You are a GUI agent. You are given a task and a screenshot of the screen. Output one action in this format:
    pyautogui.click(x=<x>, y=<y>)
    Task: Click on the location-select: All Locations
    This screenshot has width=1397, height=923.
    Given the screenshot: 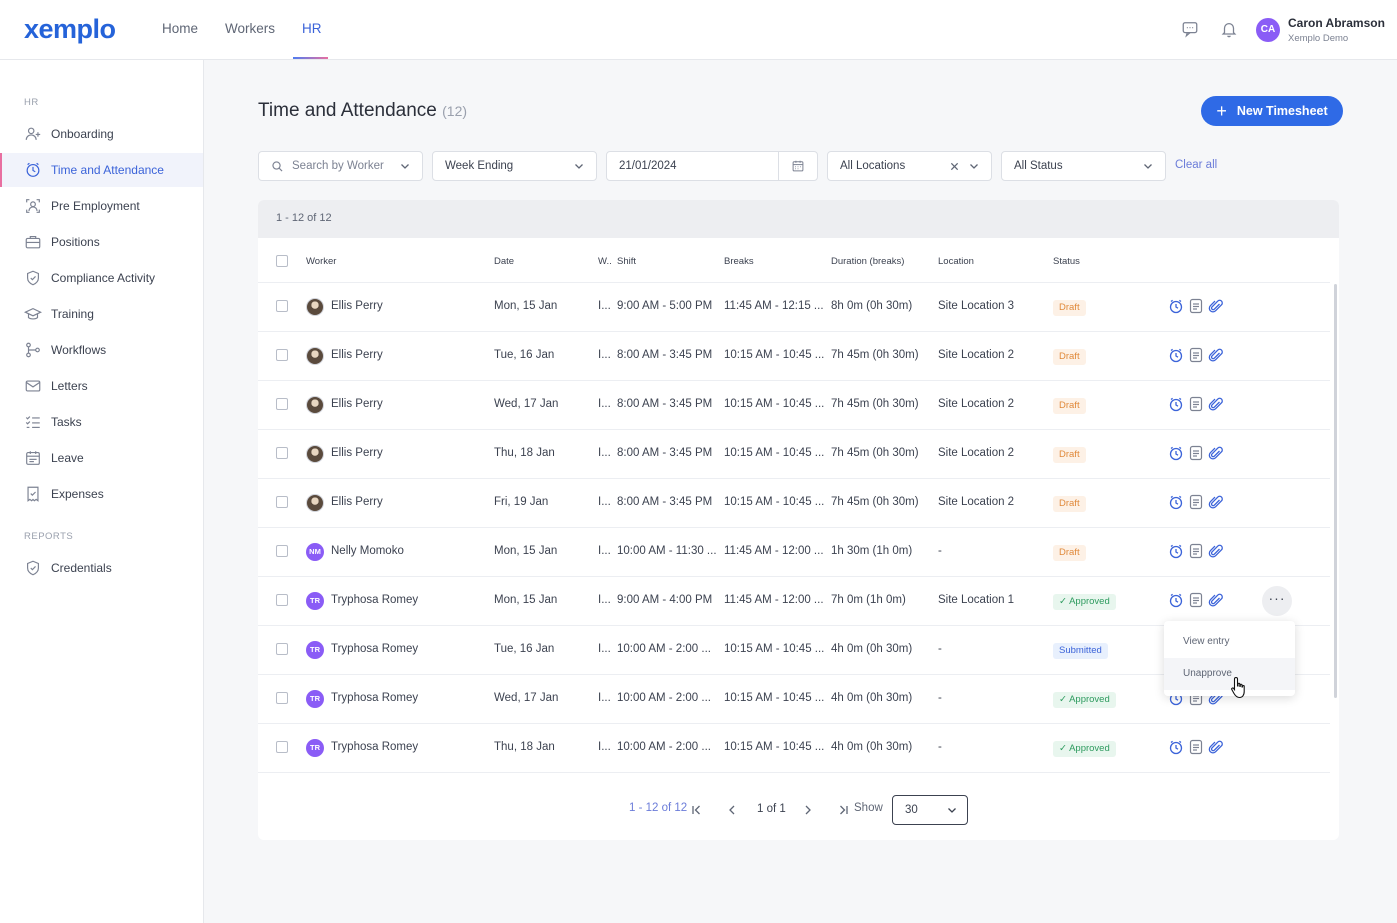 What is the action you would take?
    pyautogui.click(x=909, y=166)
    